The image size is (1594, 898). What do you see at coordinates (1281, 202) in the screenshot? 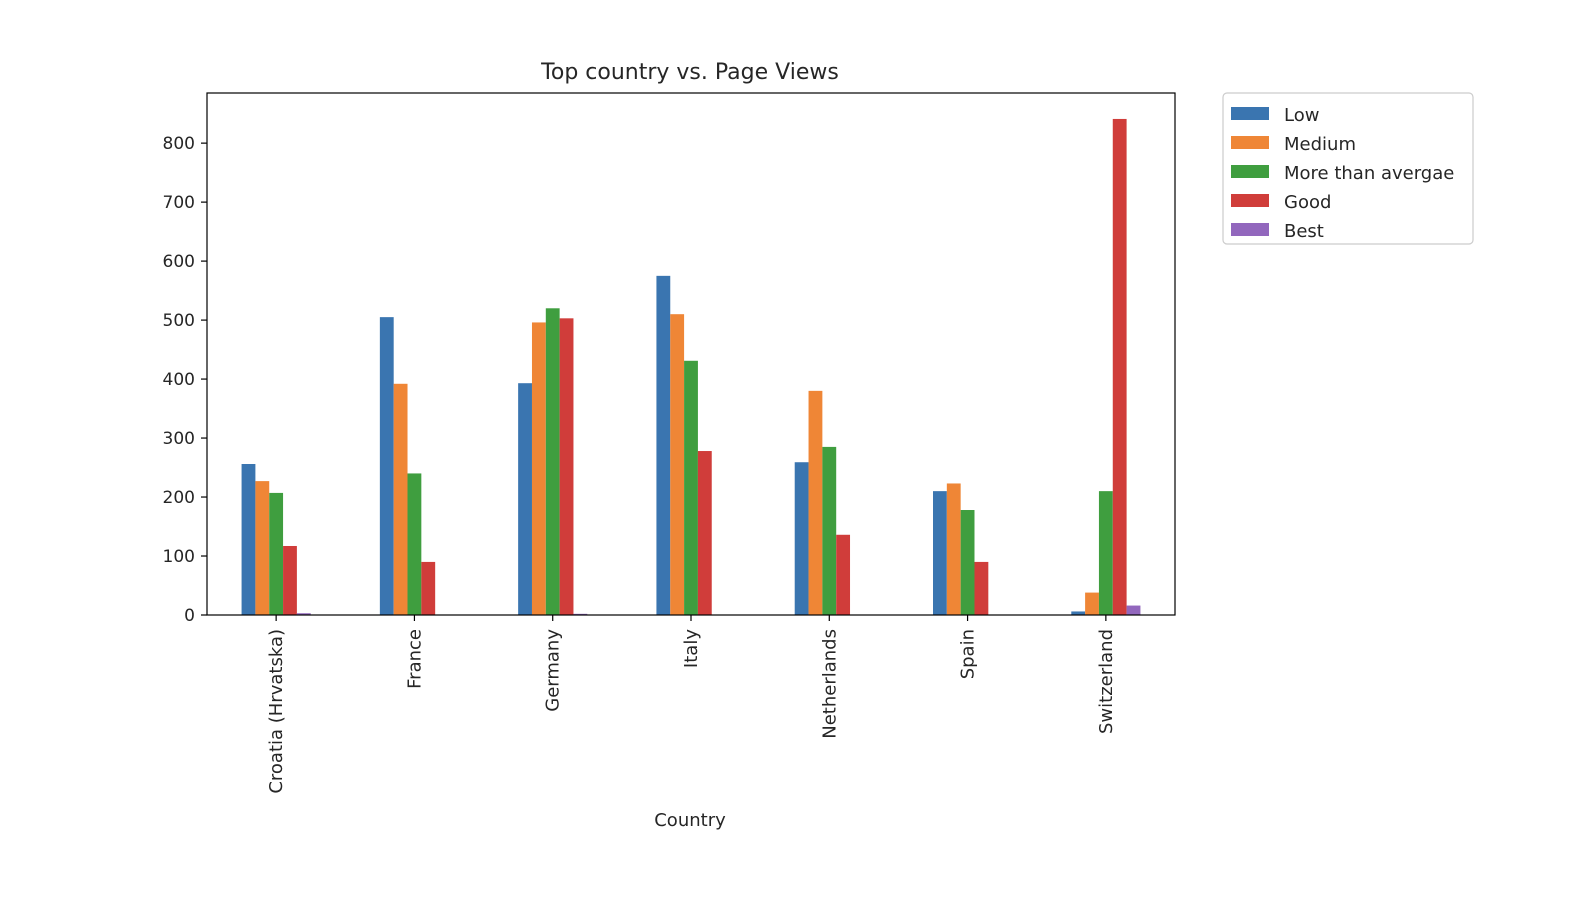
I see `legend-item: Good` at bounding box center [1281, 202].